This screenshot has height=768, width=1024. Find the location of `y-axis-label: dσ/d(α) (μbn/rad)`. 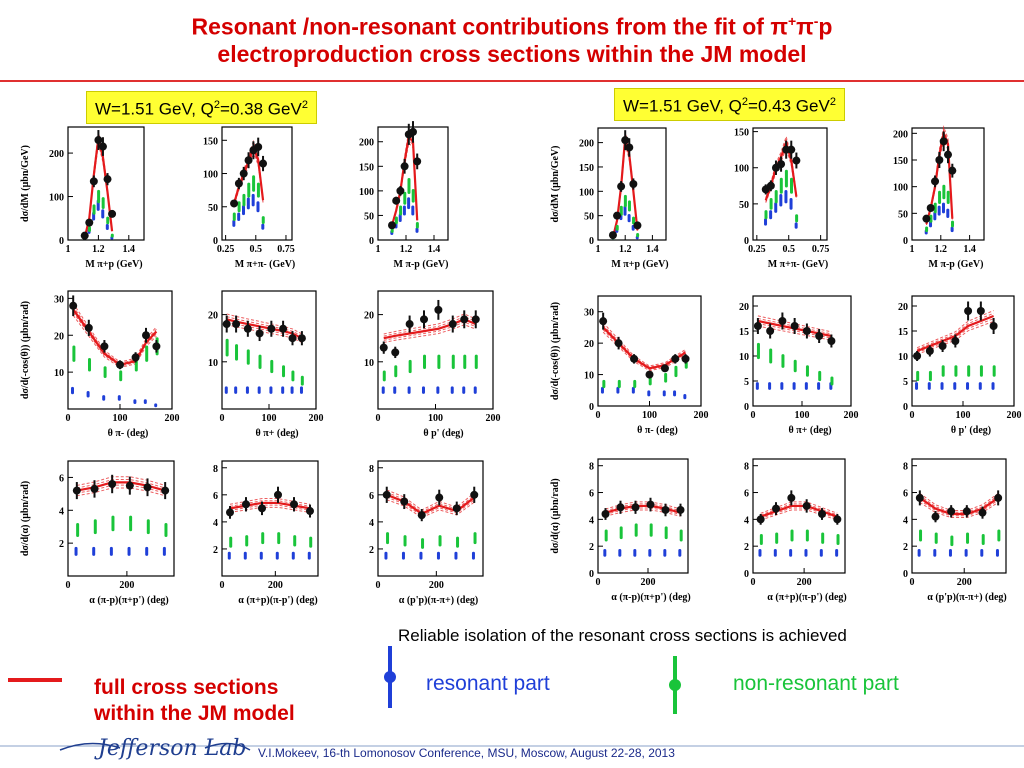

y-axis-label: dσ/d(α) (μbn/rad) is located at coordinates (555, 515).